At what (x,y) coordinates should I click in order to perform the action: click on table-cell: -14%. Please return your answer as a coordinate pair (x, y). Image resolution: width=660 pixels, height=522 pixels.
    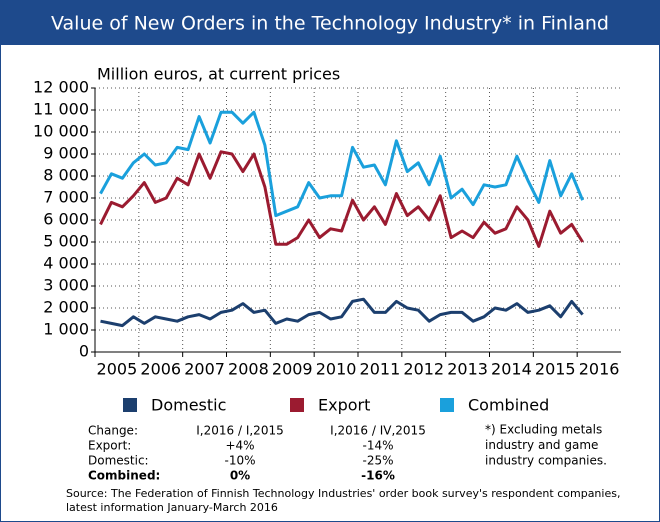
    Looking at the image, I should click on (377, 446).